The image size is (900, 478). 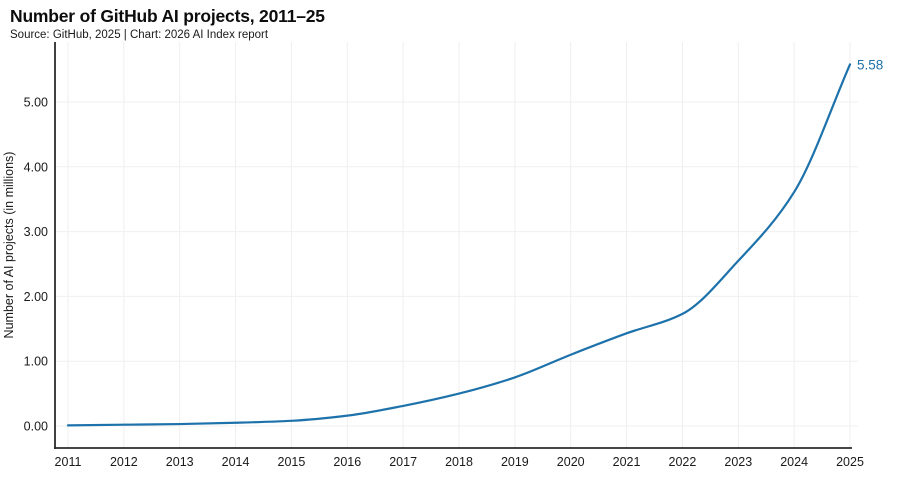 What do you see at coordinates (236, 462) in the screenshot?
I see `x-tick-label: 2014` at bounding box center [236, 462].